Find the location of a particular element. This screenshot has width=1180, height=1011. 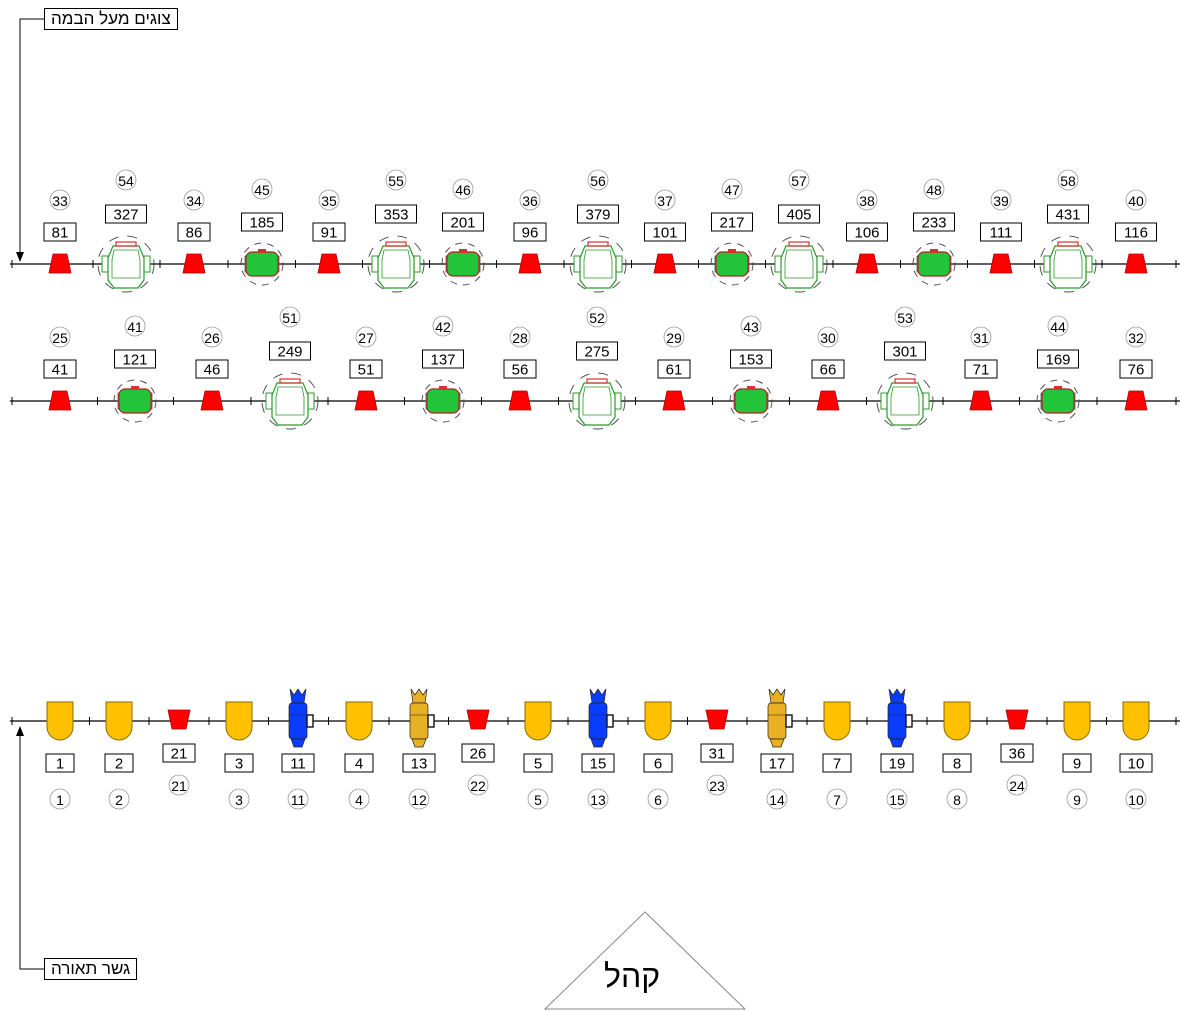

fixture-profile-blue-11: 11 11 is located at coordinates (298, 749).